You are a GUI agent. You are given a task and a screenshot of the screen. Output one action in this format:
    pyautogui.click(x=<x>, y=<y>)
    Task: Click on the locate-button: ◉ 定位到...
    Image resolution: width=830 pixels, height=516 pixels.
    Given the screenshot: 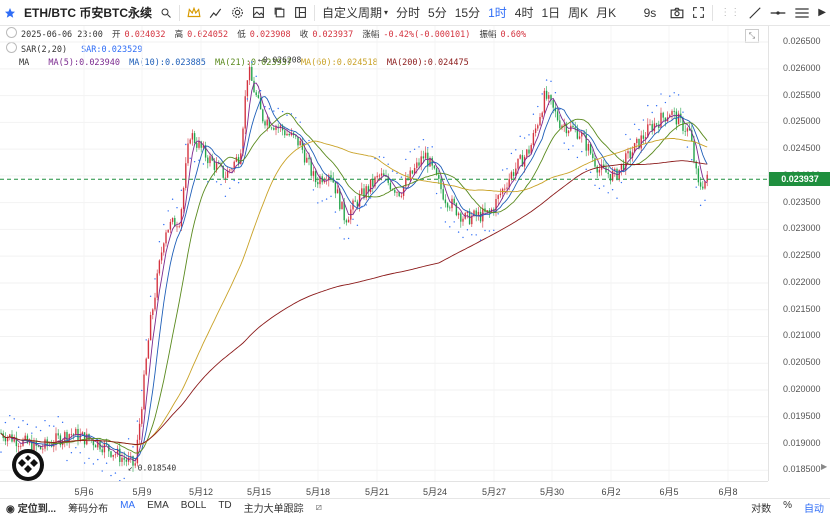 What is the action you would take?
    pyautogui.click(x=31, y=507)
    